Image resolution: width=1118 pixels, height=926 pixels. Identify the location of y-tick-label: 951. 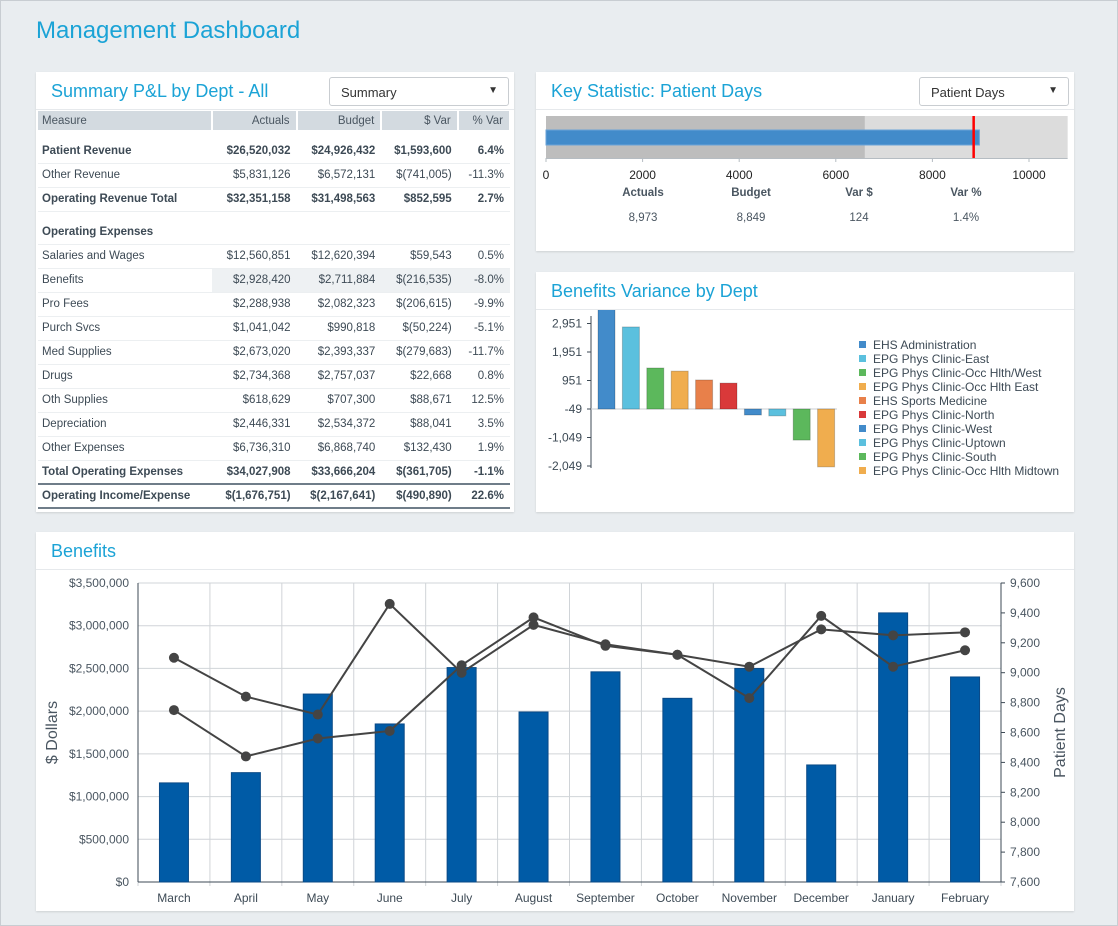
(572, 381).